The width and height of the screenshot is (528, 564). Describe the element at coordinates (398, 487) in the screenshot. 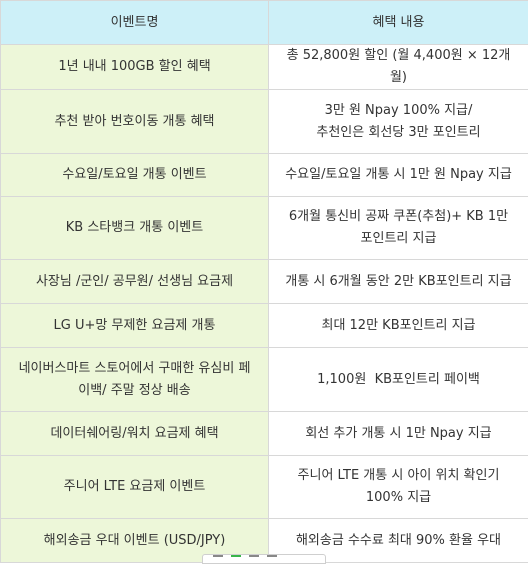

I see `benefit-cell: 주니어 LTE 개통 시 아이 위치 확인기 100% 지급` at that location.